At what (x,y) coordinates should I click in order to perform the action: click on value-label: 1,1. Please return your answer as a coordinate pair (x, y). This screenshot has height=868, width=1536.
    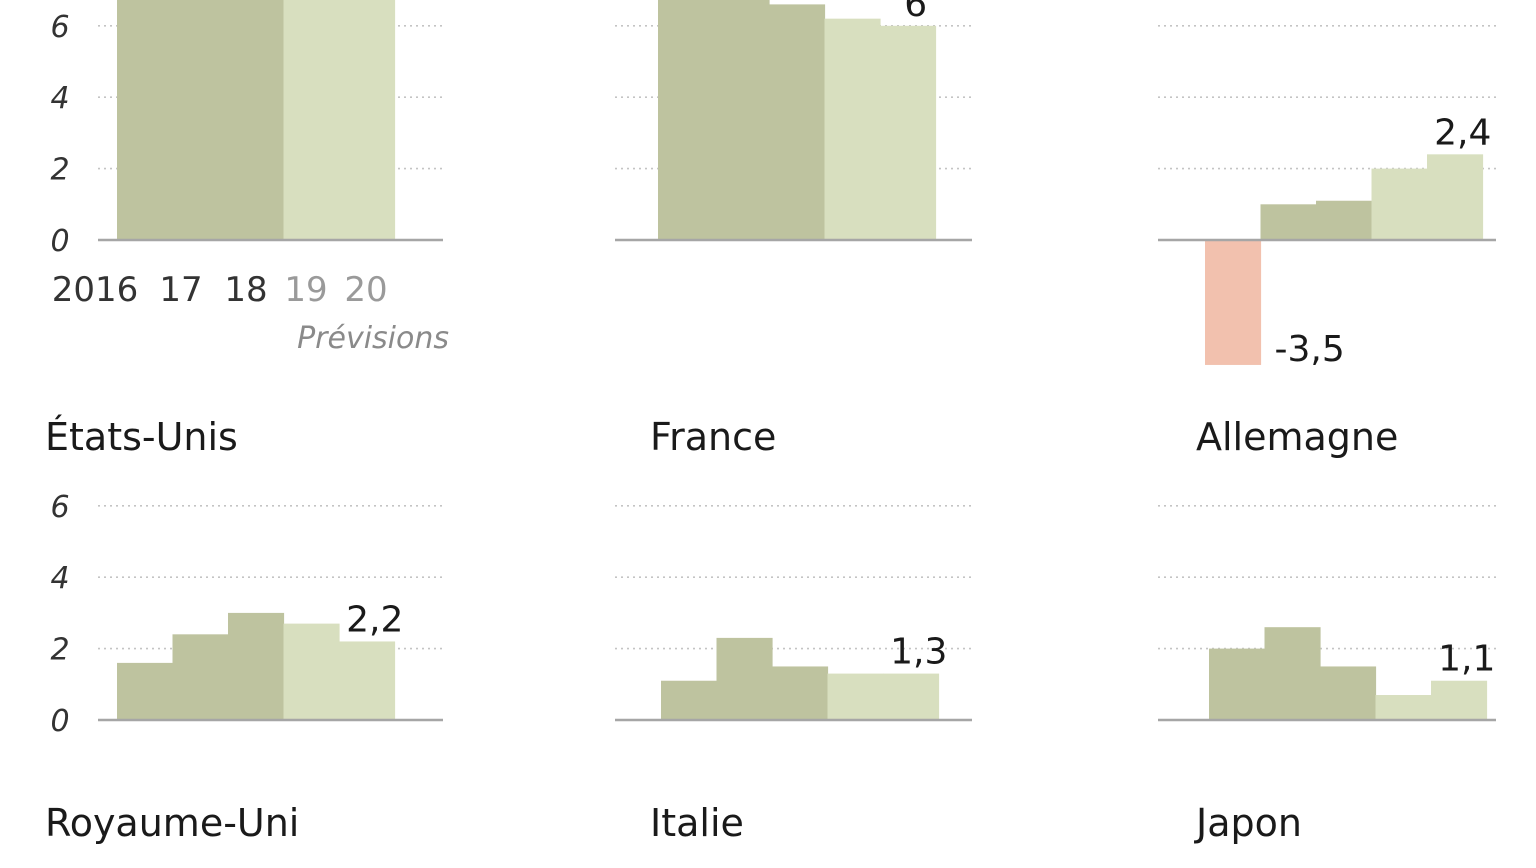
    Looking at the image, I should click on (1466, 659).